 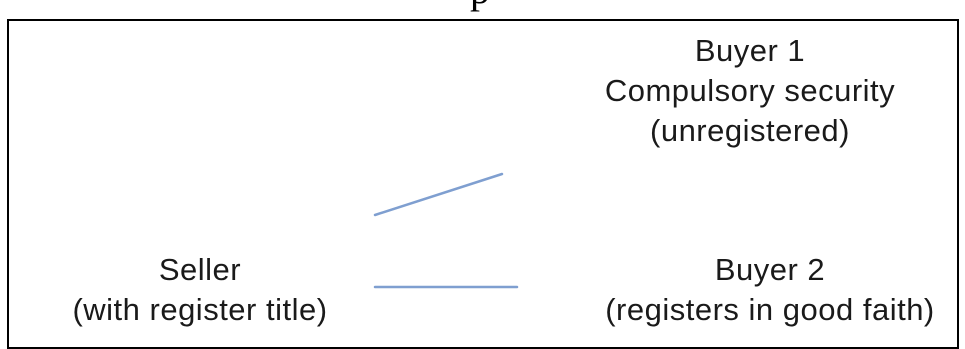 I want to click on diagram-heading-cropped: p, so click(x=480, y=5).